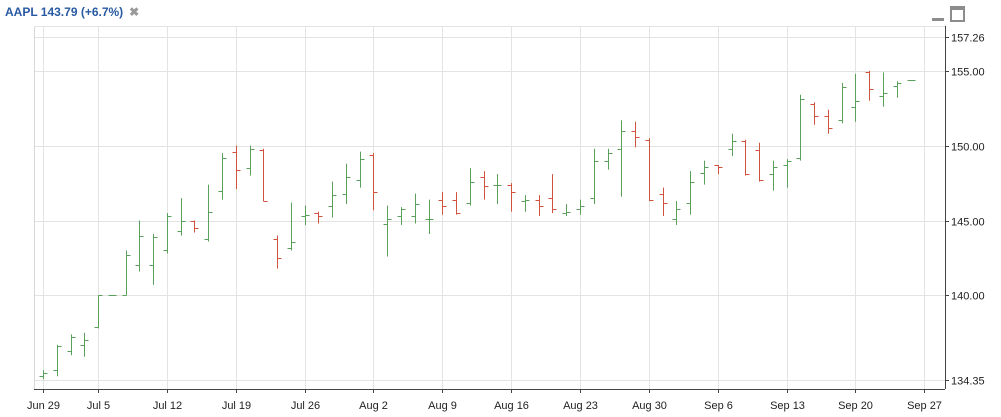 The height and width of the screenshot is (417, 1001). Describe the element at coordinates (968, 223) in the screenshot. I see `y-tick-label: 145.00` at that location.